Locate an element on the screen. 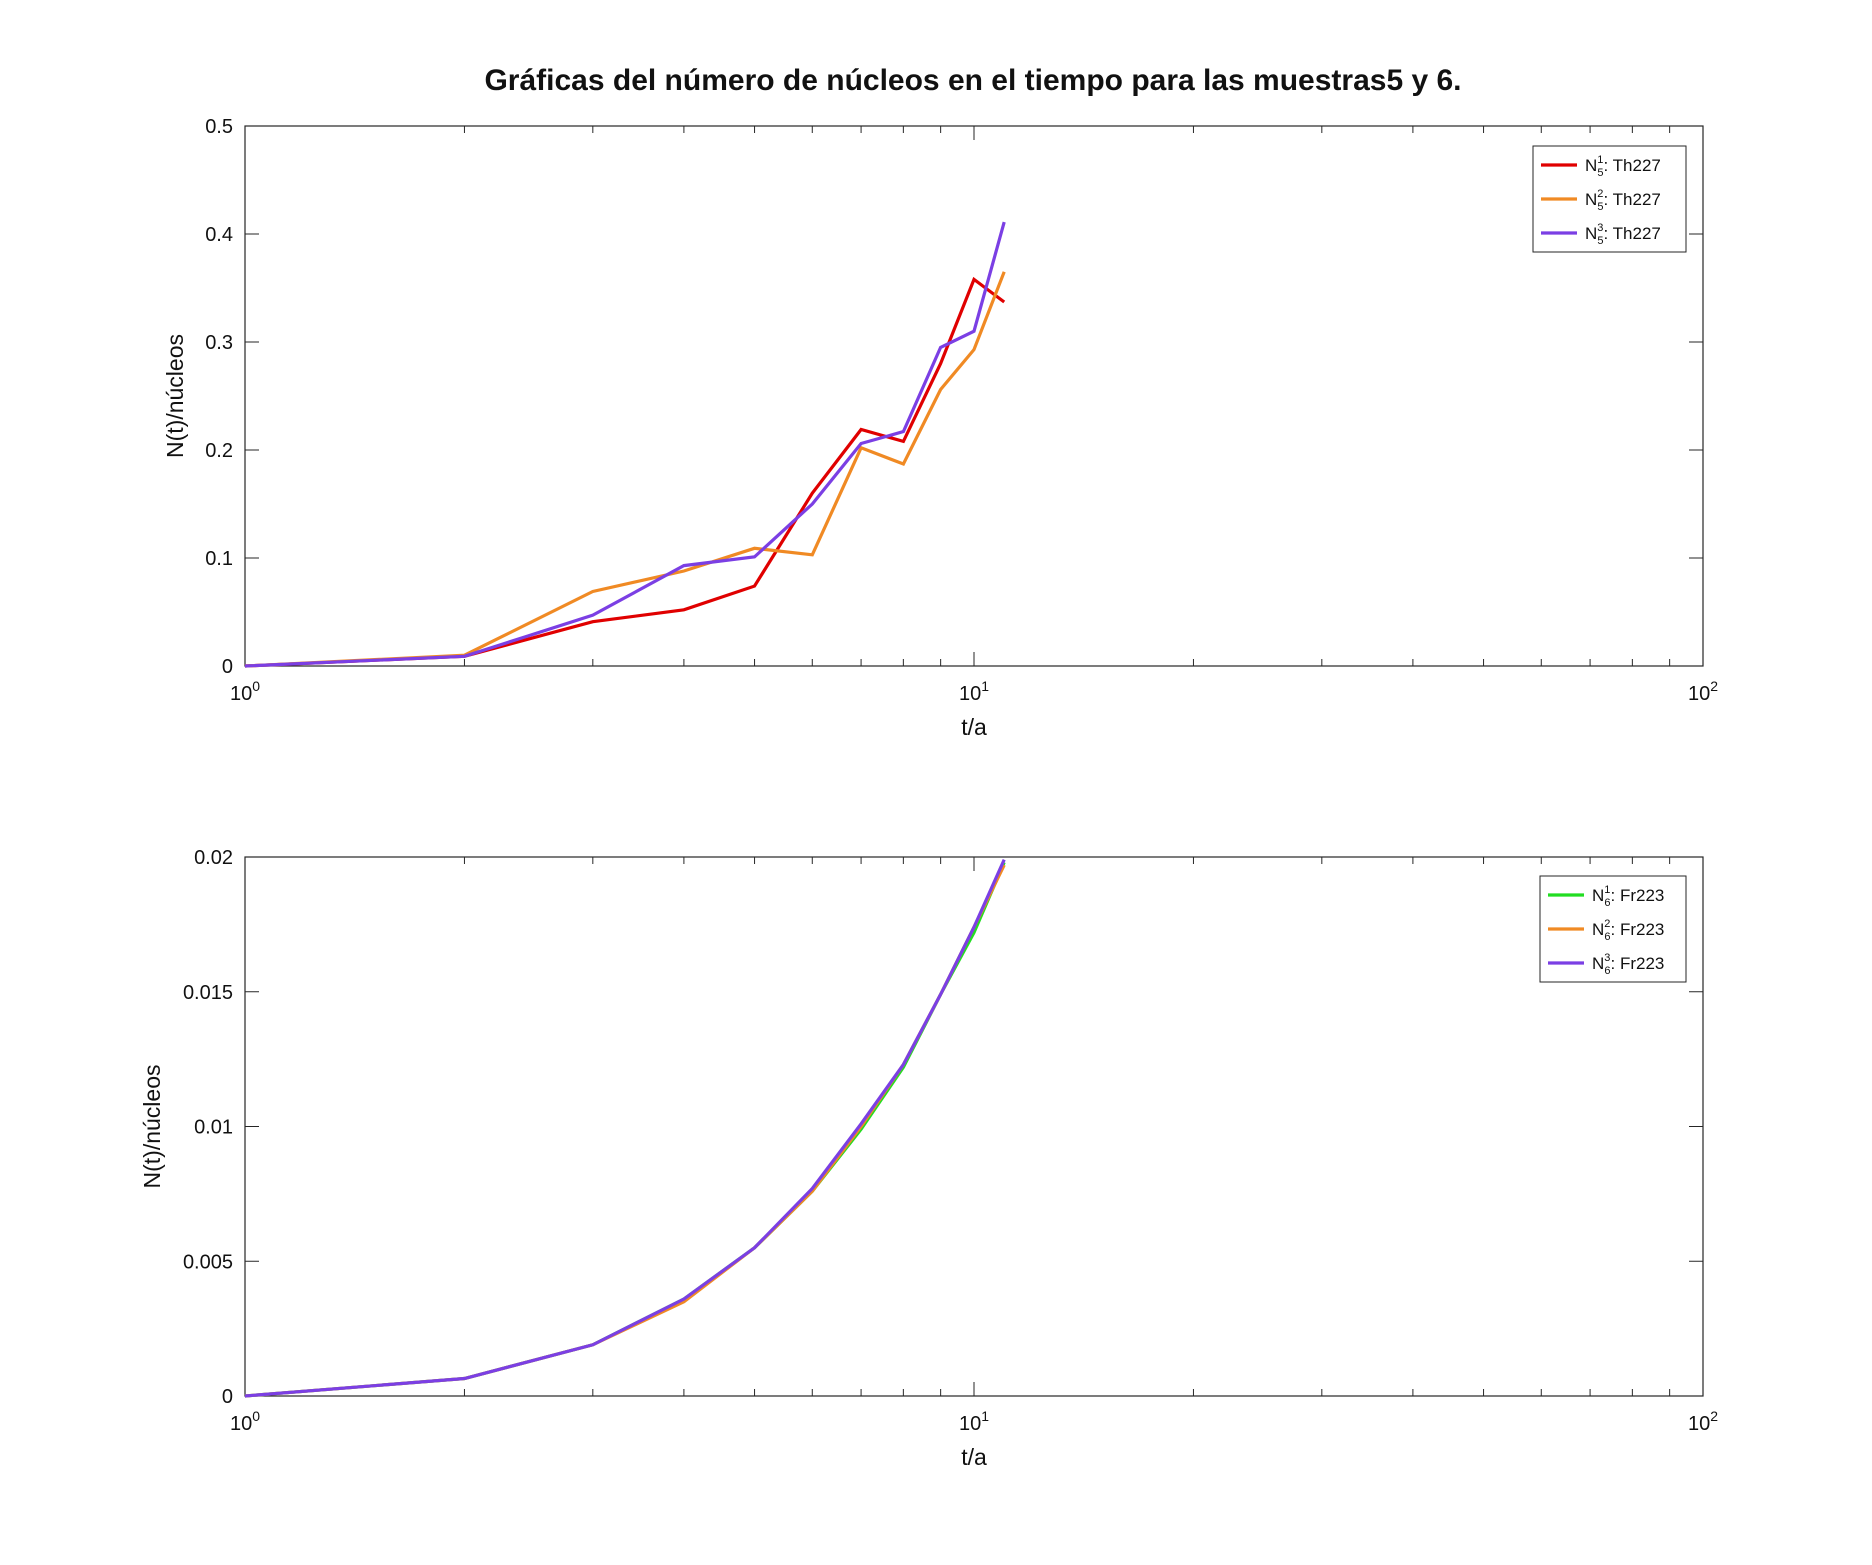  y-tick-label: 0.4 is located at coordinates (219, 235).